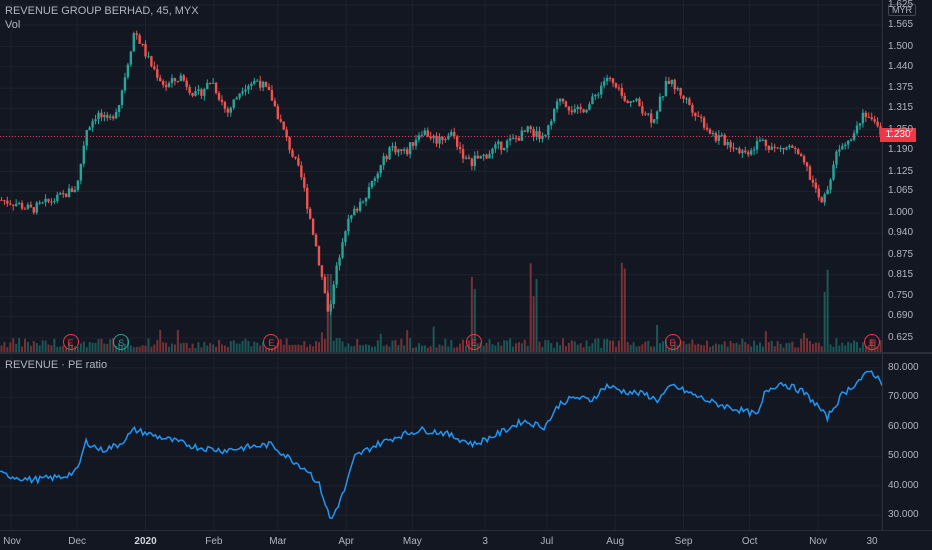 The width and height of the screenshot is (932, 550). What do you see at coordinates (102, 11) in the screenshot?
I see `symbol-title: REVENUE GROUP BERHAD, 45, MYX` at bounding box center [102, 11].